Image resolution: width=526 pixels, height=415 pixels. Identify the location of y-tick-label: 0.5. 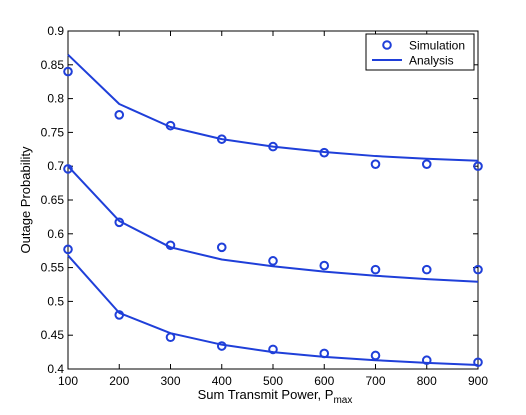
(55, 301).